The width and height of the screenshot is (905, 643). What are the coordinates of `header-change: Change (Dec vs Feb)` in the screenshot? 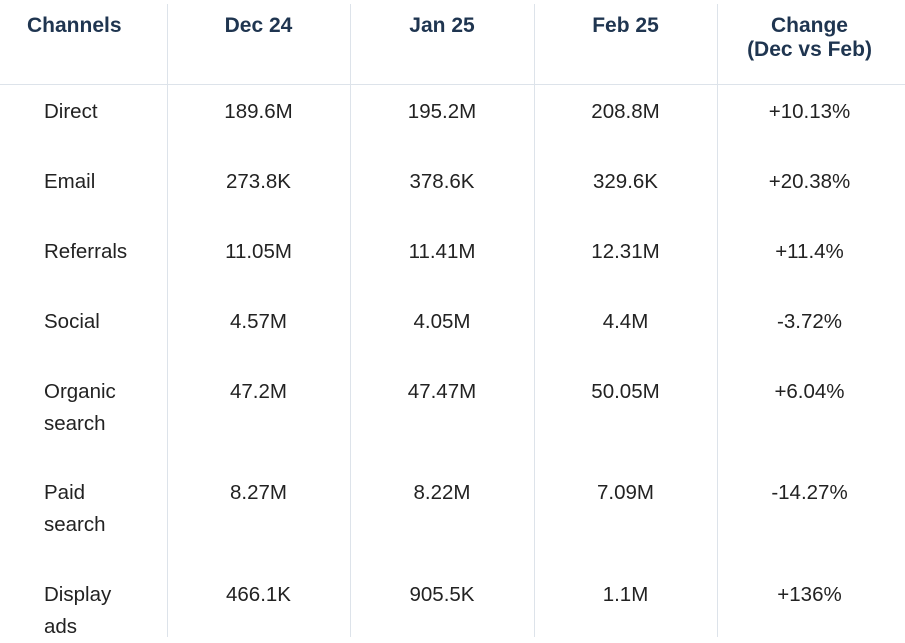 It's located at (809, 38).